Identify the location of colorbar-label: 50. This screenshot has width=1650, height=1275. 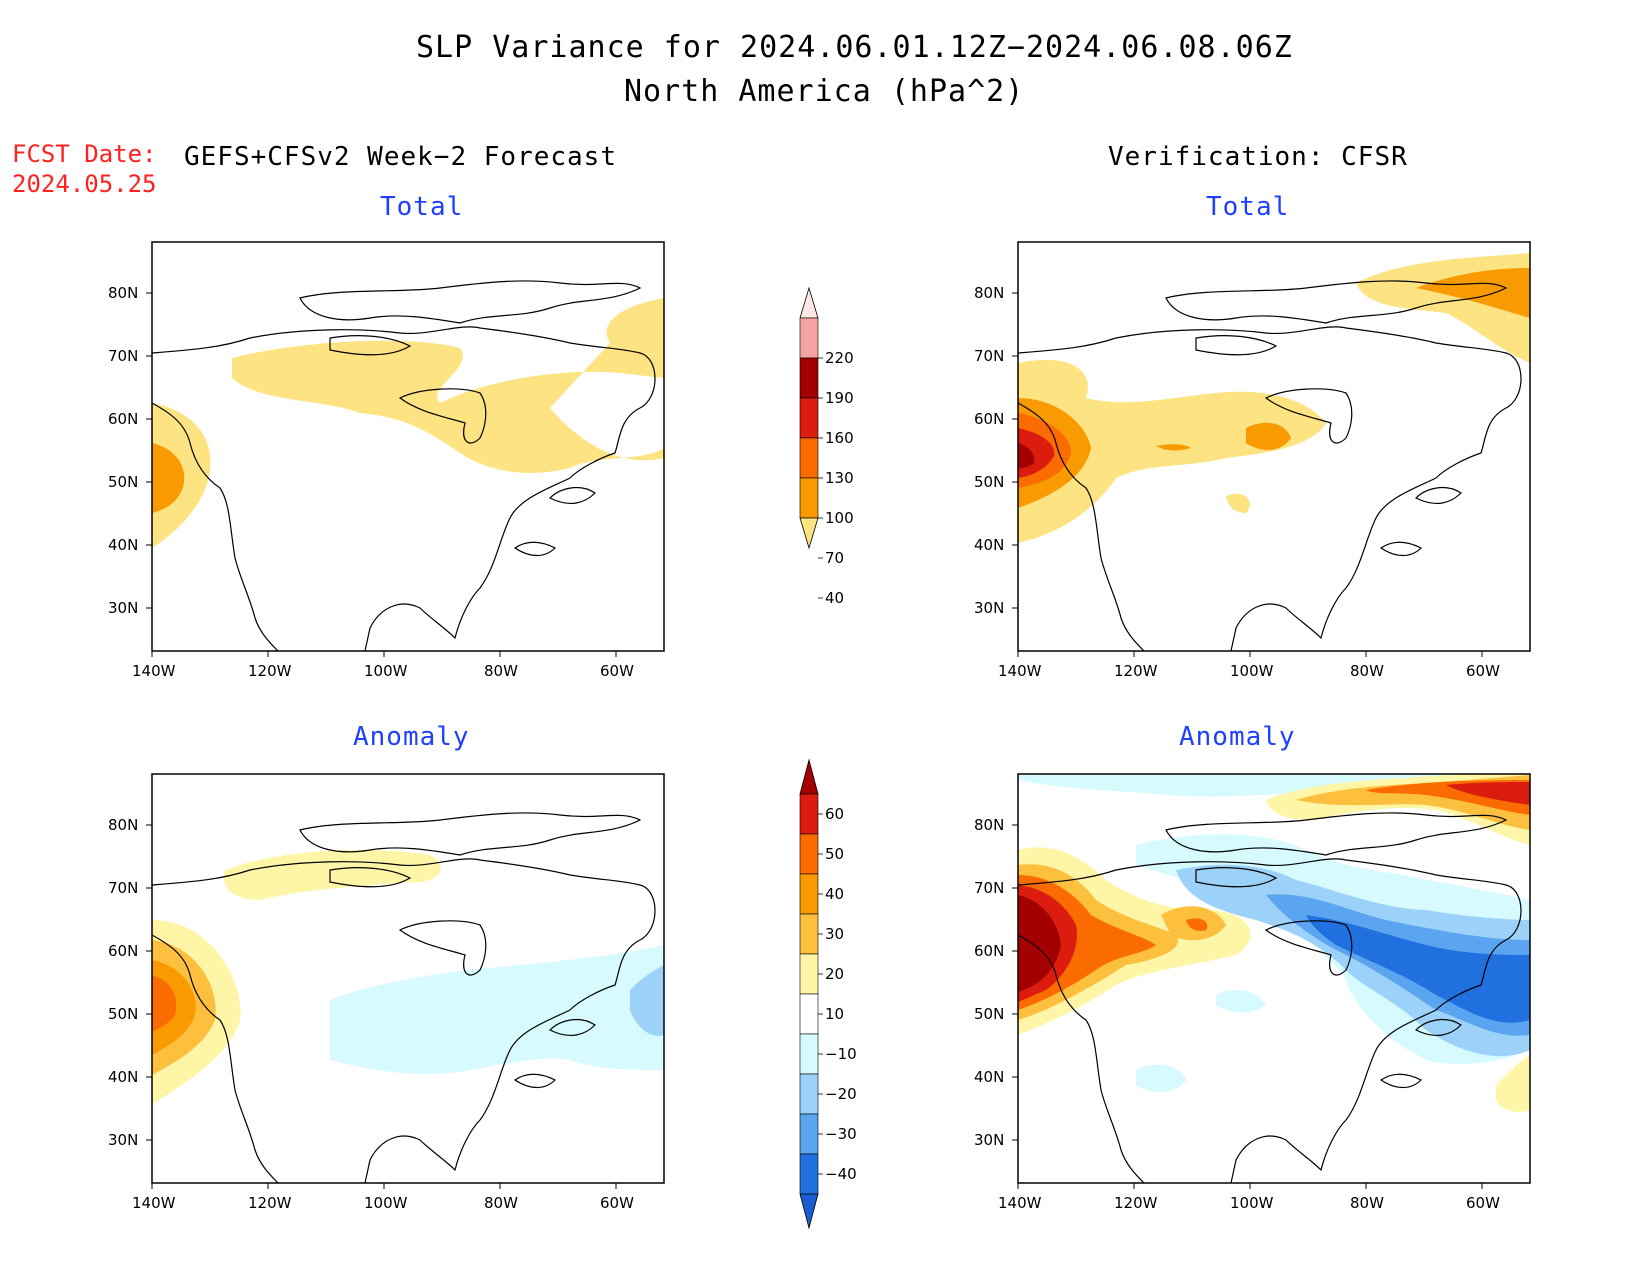
(834, 854).